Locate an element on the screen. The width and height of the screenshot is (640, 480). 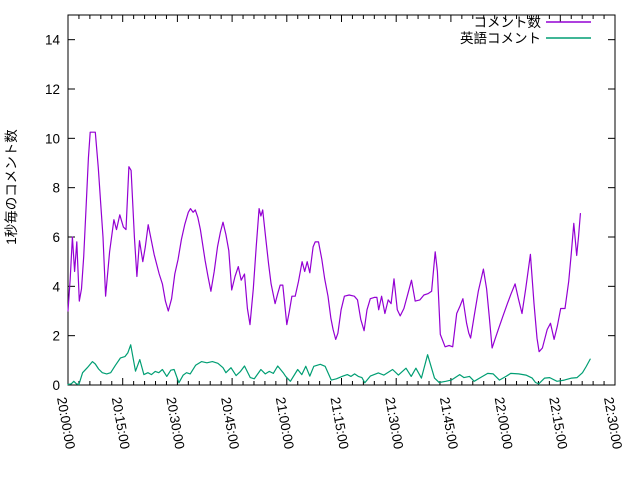
y-tick-label: 6 is located at coordinates (56, 237).